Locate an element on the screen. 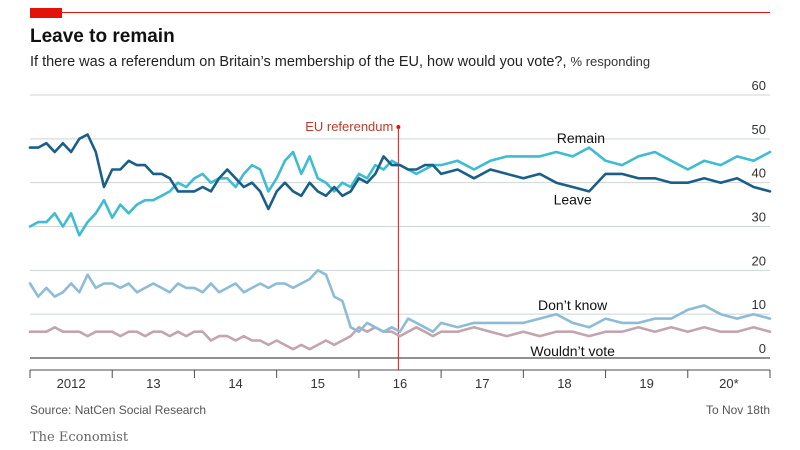 The height and width of the screenshot is (450, 800). series-label: Wouldn’t vote is located at coordinates (572, 351).